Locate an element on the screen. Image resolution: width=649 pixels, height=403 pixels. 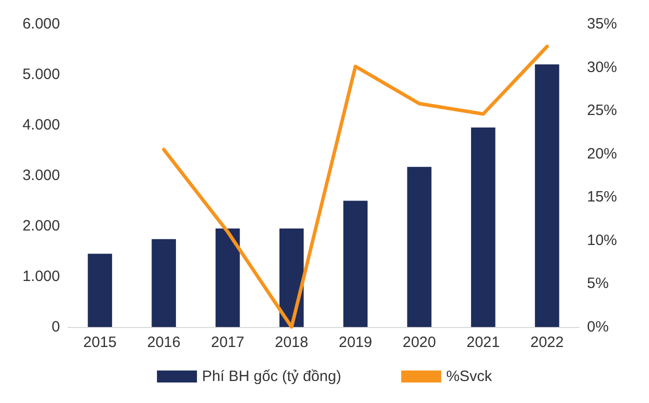
y2-tick-label: 10% is located at coordinates (602, 240).